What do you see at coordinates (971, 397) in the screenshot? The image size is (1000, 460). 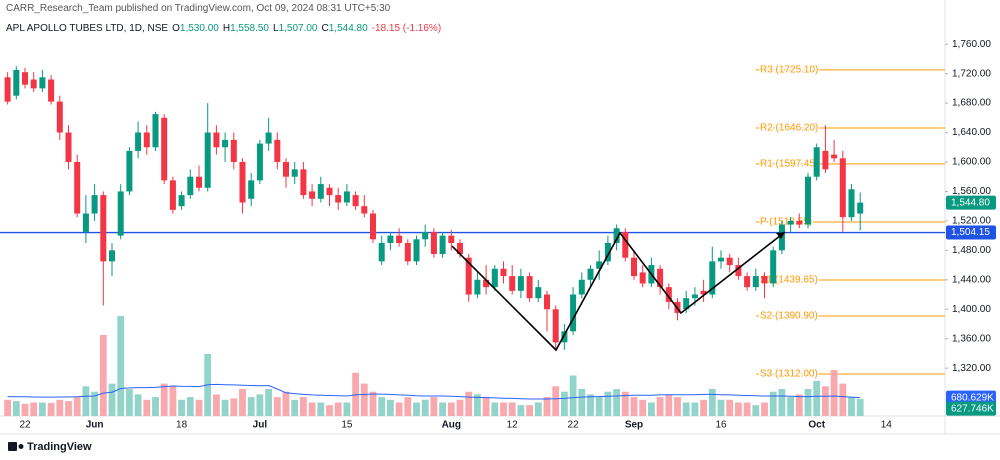 I see `volume-ma-box` at bounding box center [971, 397].